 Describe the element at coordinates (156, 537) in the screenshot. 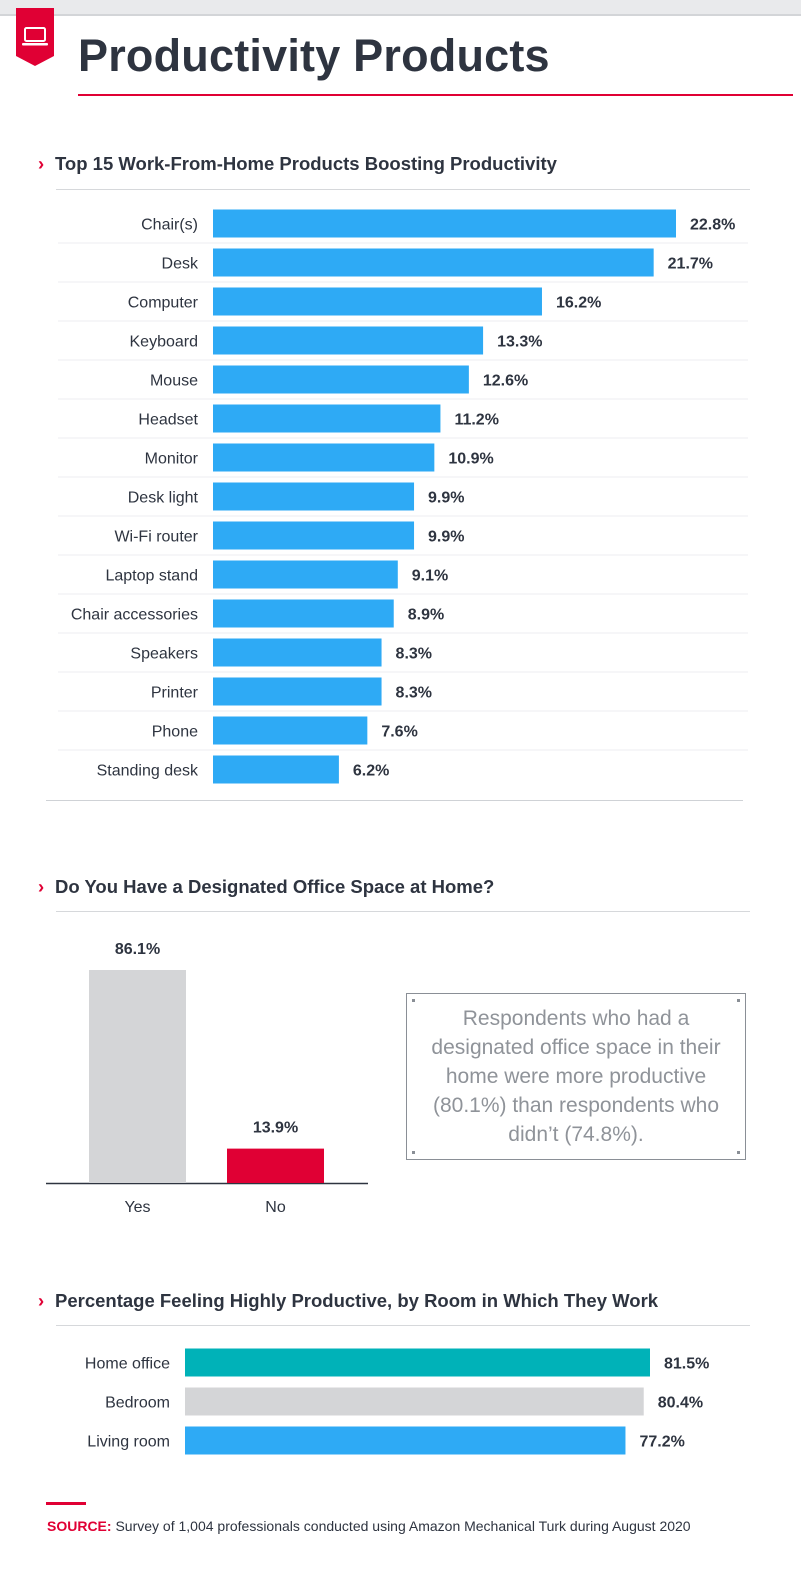

I see `category-label: Wi-Fi router` at that location.